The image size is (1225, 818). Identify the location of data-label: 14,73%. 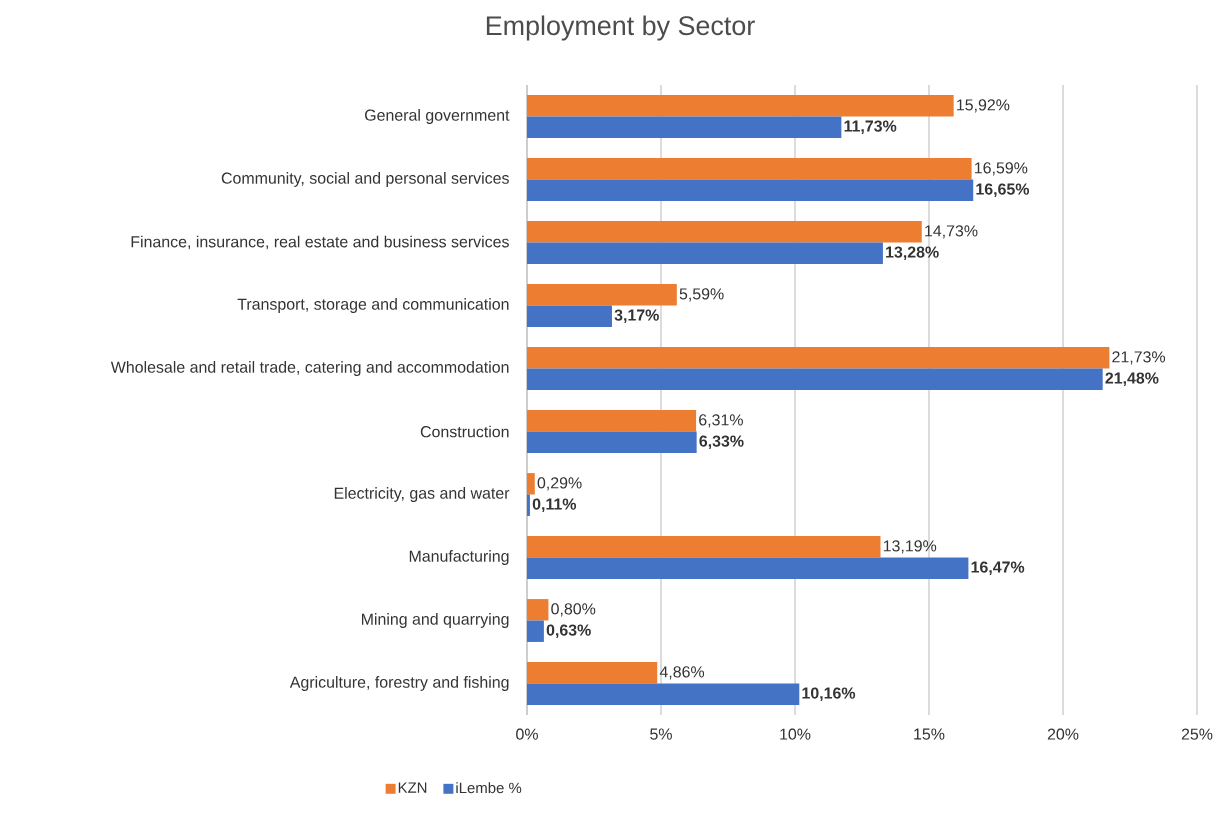
(951, 232).